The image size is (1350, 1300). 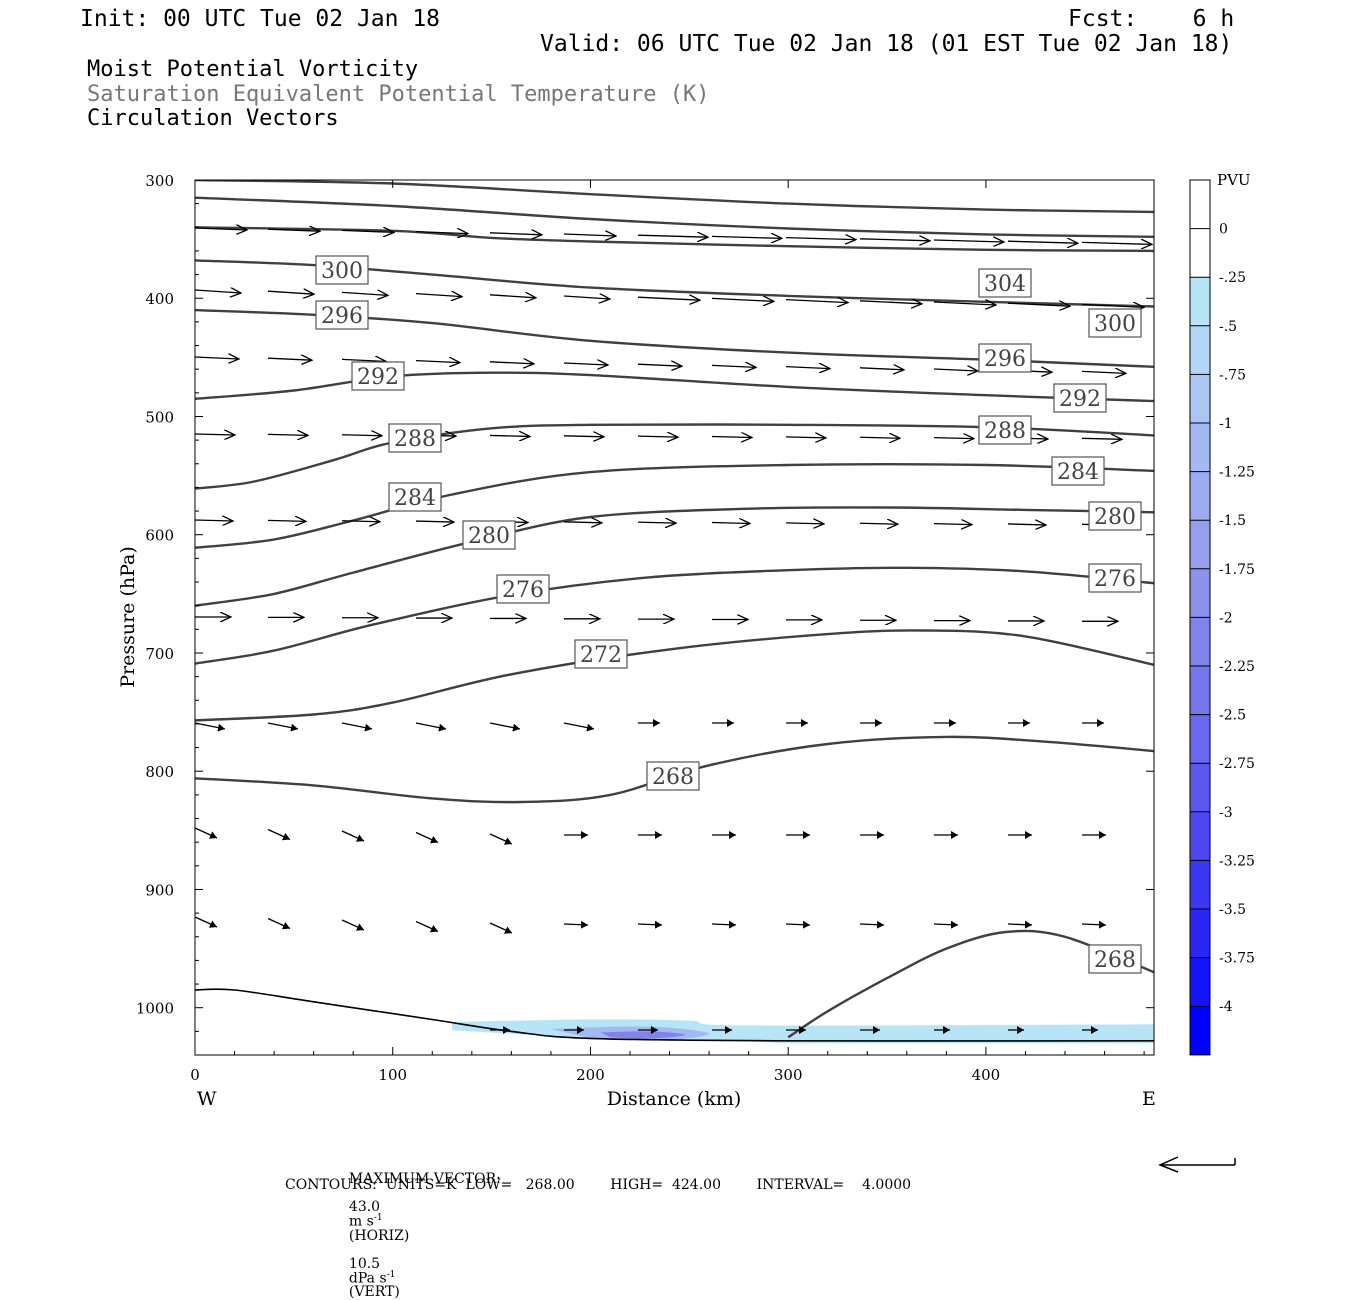 I want to click on pv-region-core-dark, so click(x=643, y=1035).